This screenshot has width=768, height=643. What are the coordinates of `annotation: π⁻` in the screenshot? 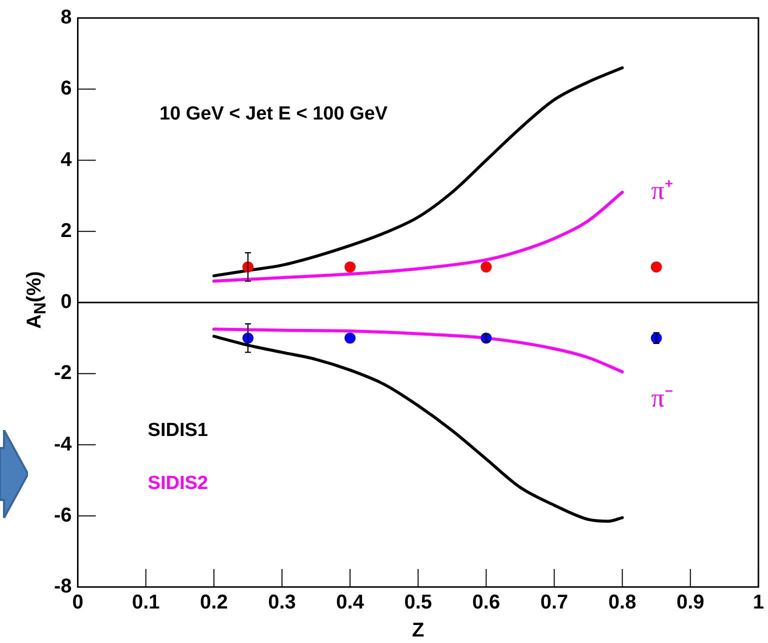 It's located at (662, 398).